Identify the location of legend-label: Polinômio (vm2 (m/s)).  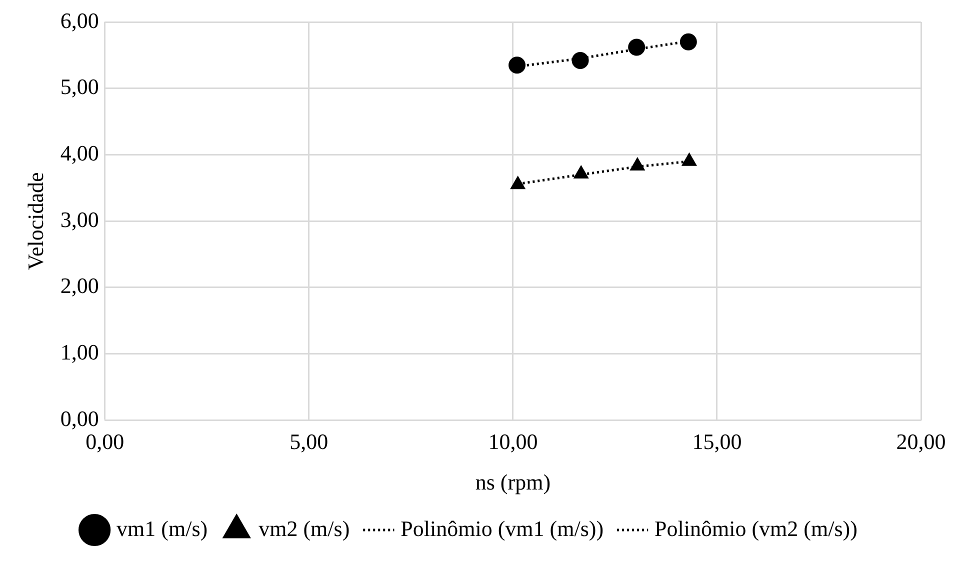
(756, 528).